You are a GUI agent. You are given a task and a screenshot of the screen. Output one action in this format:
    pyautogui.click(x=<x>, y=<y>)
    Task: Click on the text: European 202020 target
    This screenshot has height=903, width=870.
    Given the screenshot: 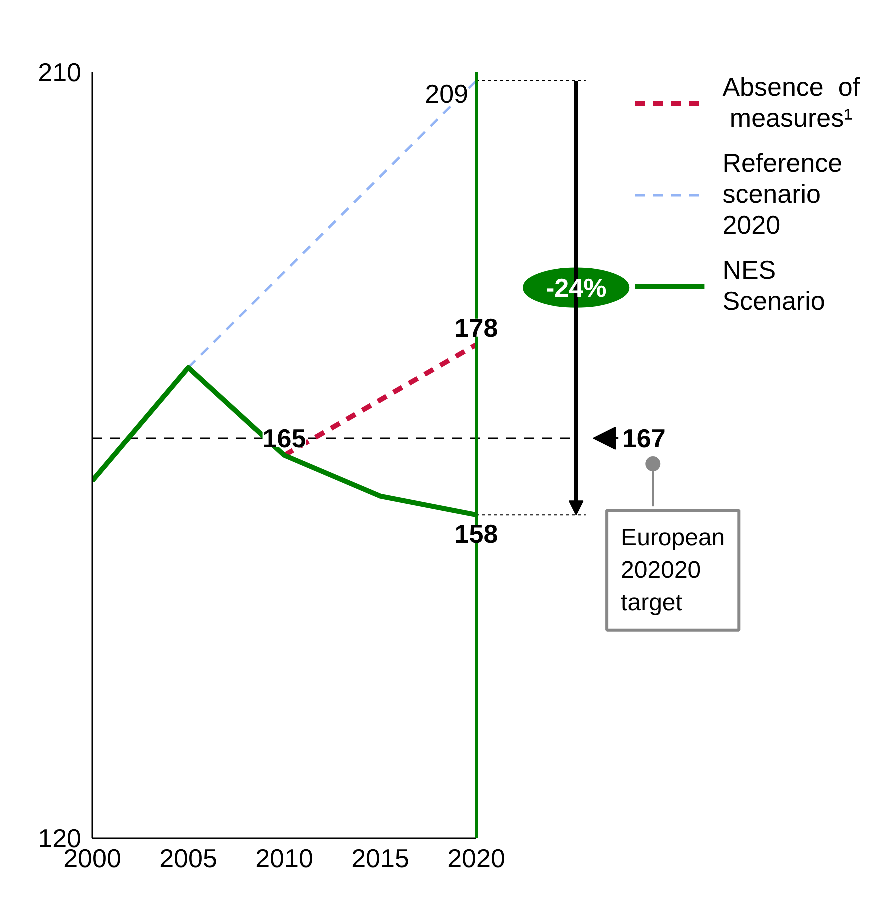 What is the action you would take?
    pyautogui.click(x=673, y=570)
    